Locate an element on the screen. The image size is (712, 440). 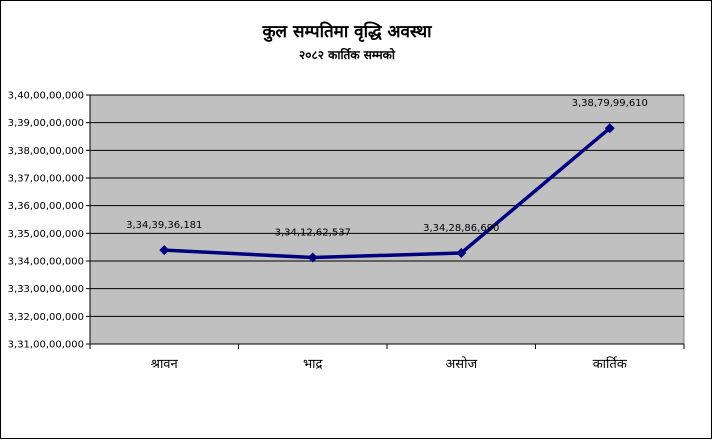
y-tick-label: 3,39,00,00,000 is located at coordinates (46, 123).